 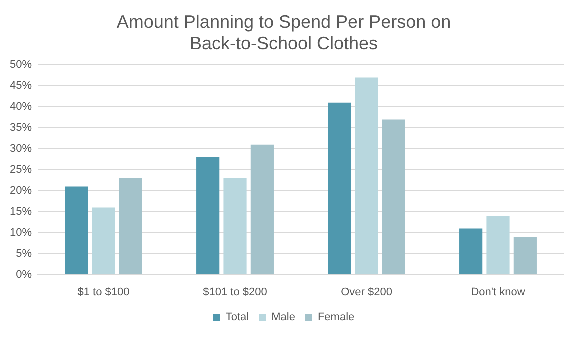 I want to click on y-tick-label: 5%, so click(x=24, y=254).